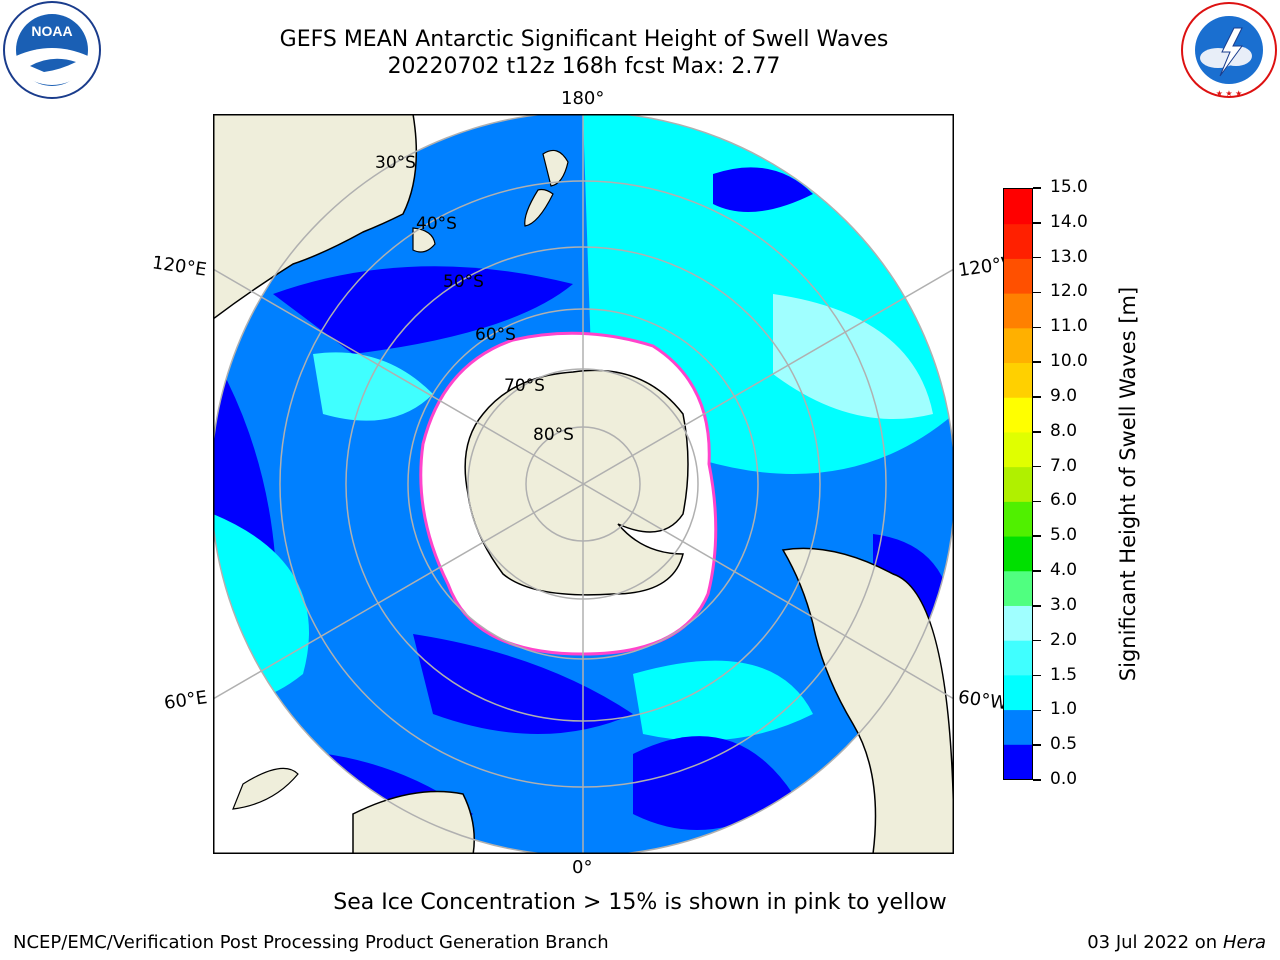 The height and width of the screenshot is (960, 1280). What do you see at coordinates (1064, 500) in the screenshot?
I see `colorbar-tick-label: 6.0` at bounding box center [1064, 500].